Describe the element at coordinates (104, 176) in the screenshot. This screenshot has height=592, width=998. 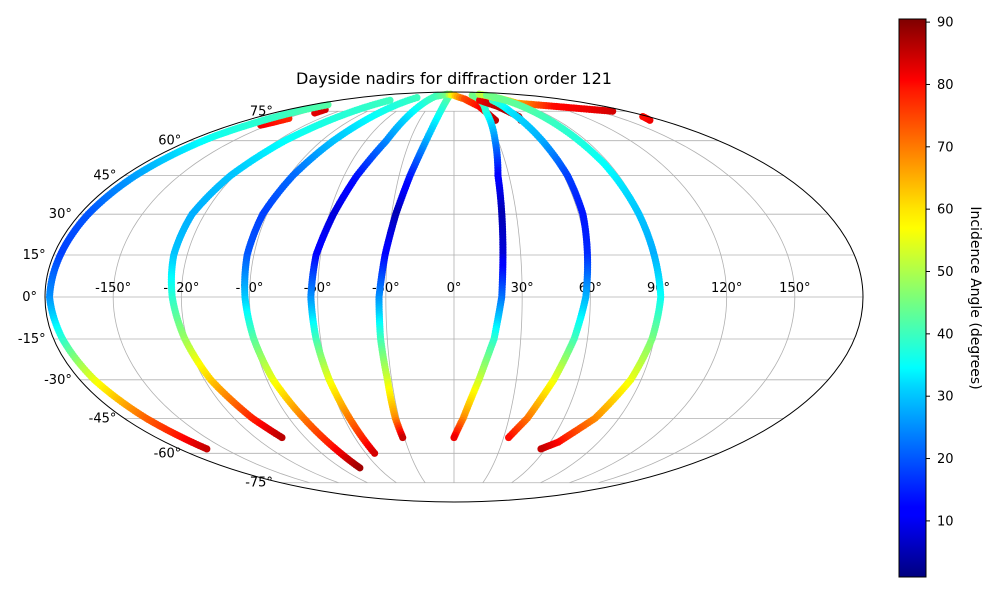
I see `y-tick-label: 45°` at that location.